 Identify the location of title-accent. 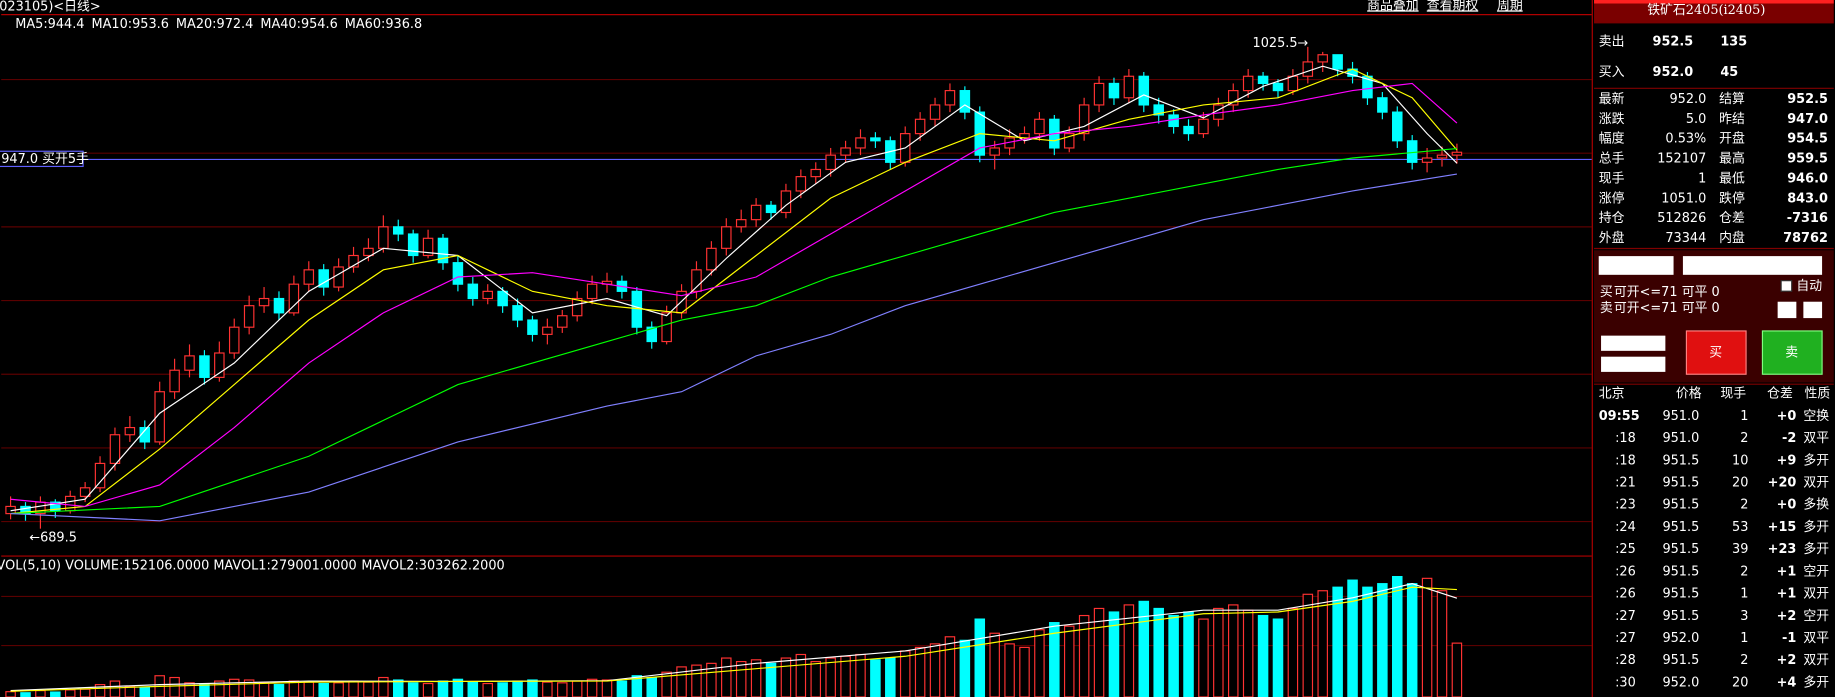
(1714, 2).